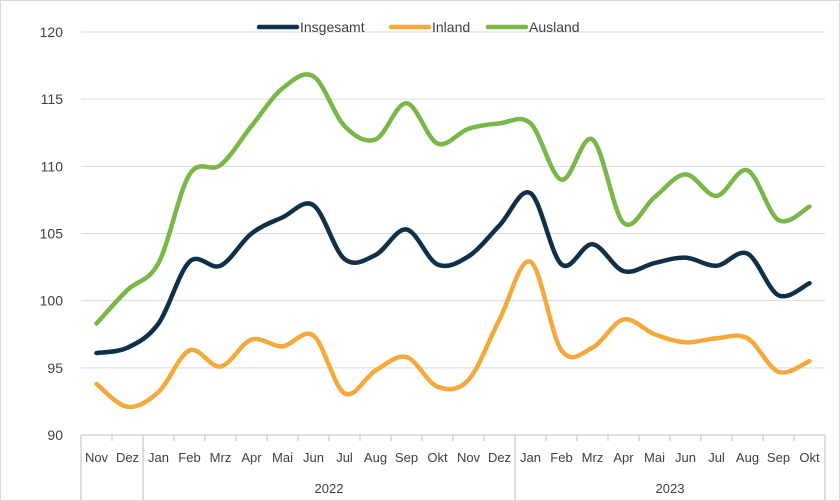 The height and width of the screenshot is (501, 840). I want to click on year-label-2023: 2023, so click(670, 488).